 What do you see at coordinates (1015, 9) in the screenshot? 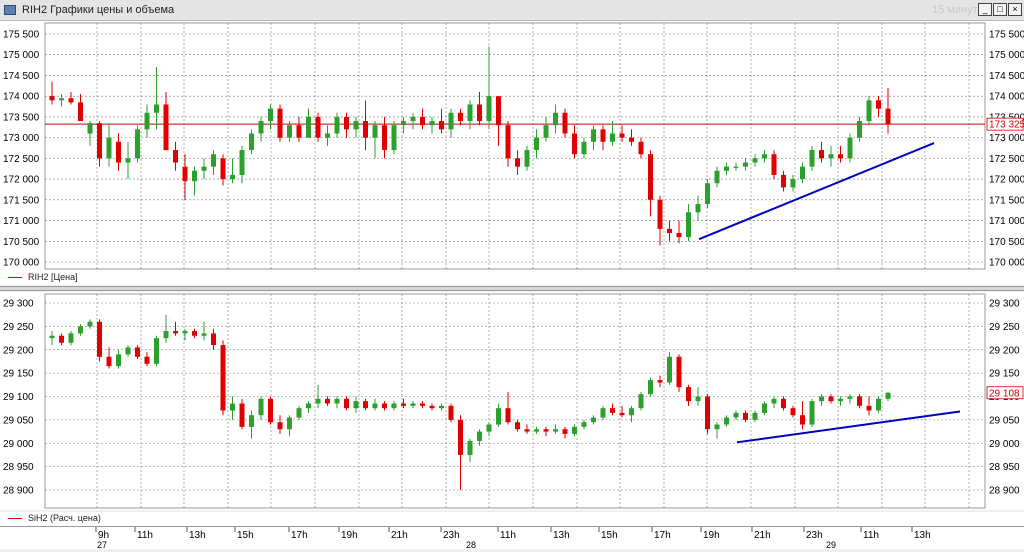
I see `close-button: ×` at bounding box center [1015, 9].